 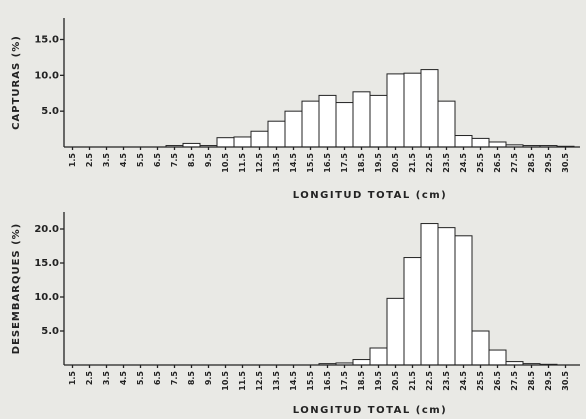 I want to click on y-axis-label: CAPTURAS (%), so click(x=16, y=82).